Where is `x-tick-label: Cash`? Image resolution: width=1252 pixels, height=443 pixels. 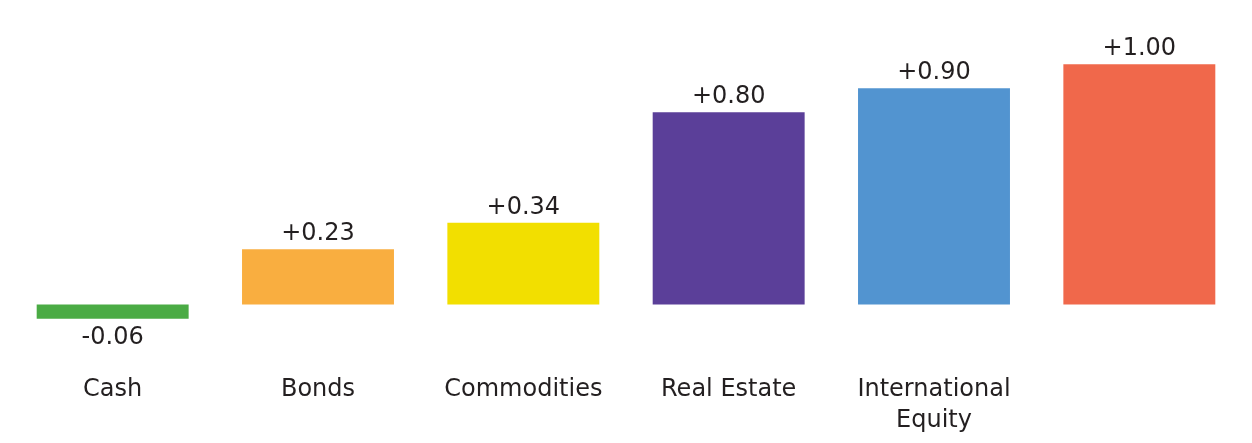 x-tick-label: Cash is located at coordinates (113, 388).